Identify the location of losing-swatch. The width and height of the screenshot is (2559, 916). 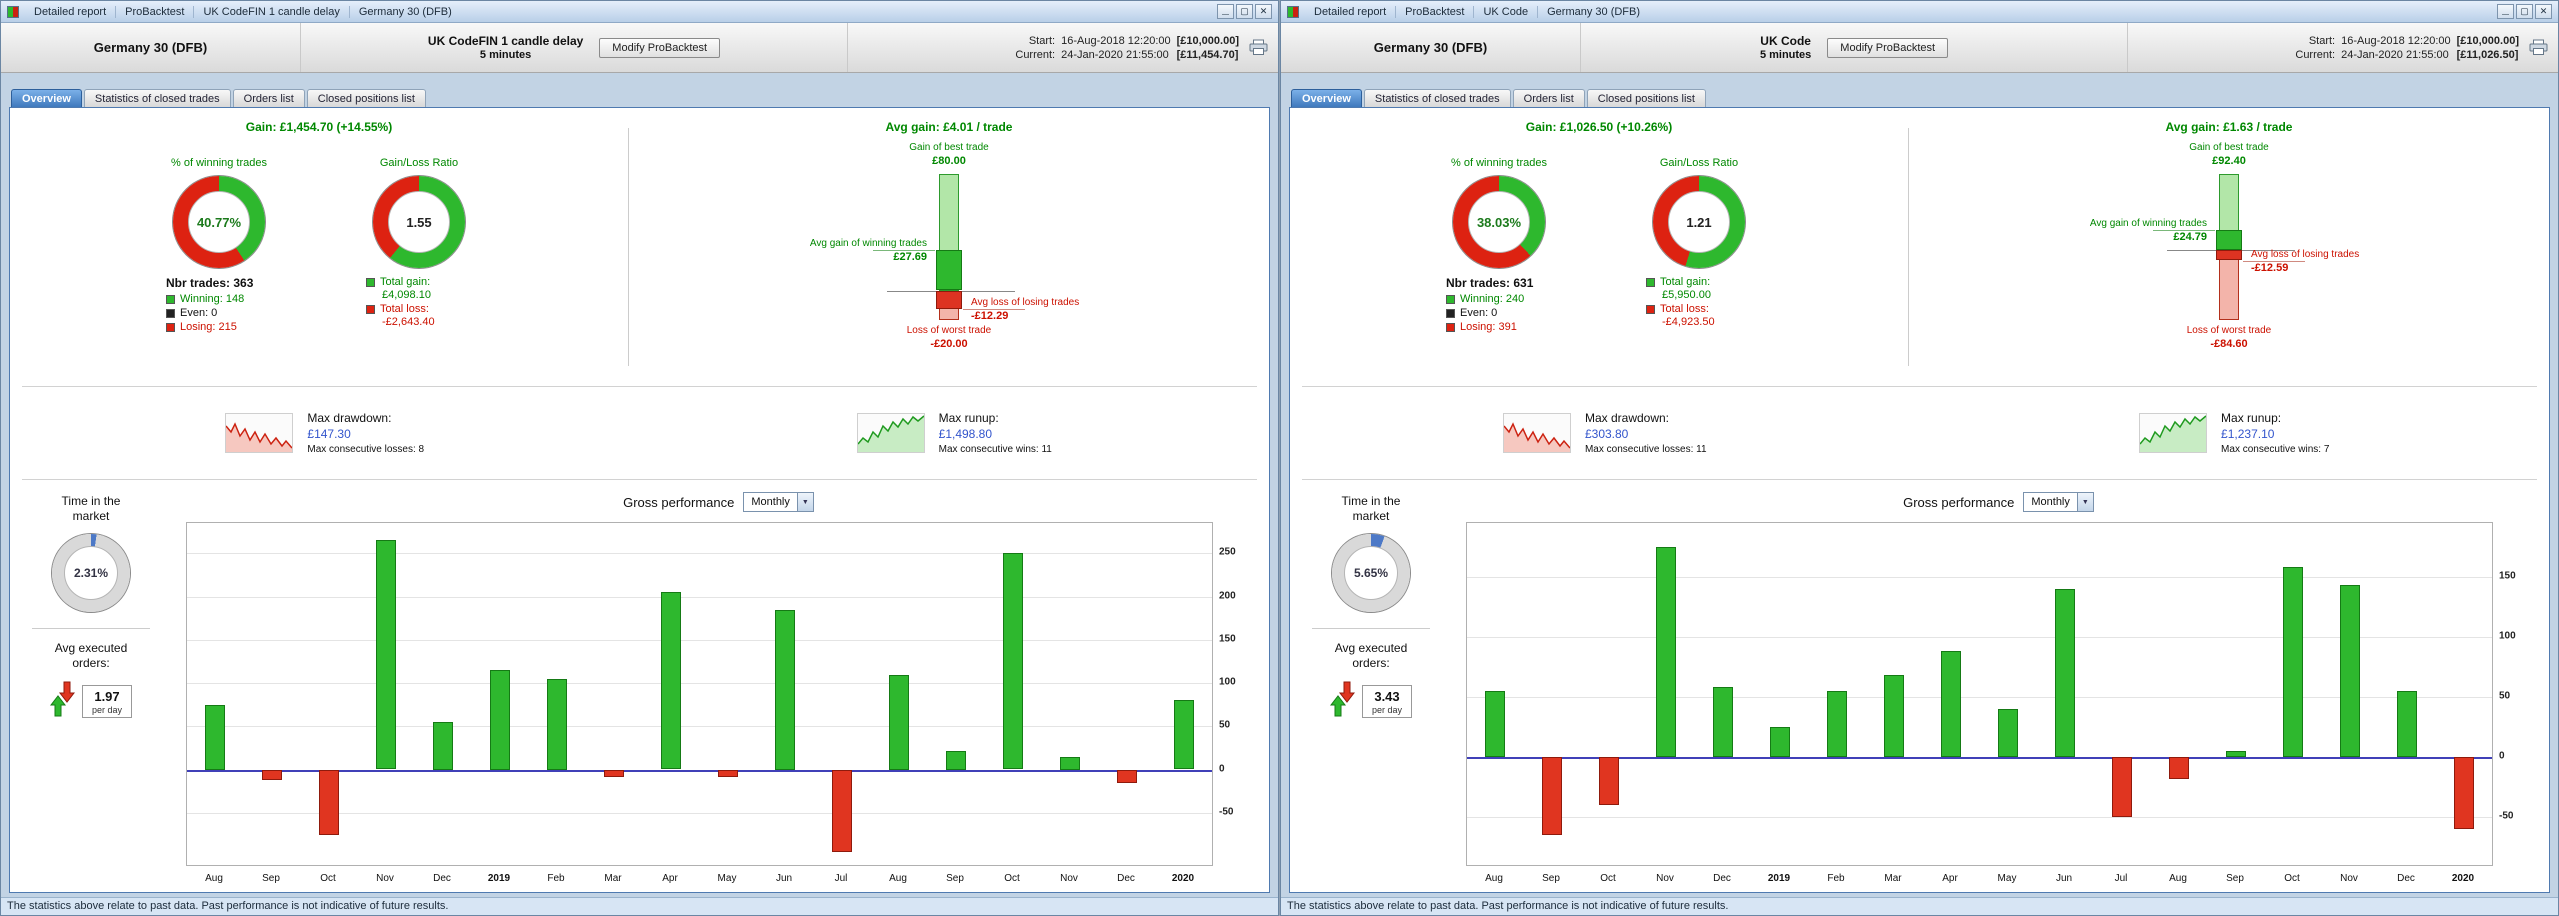
(1450, 327).